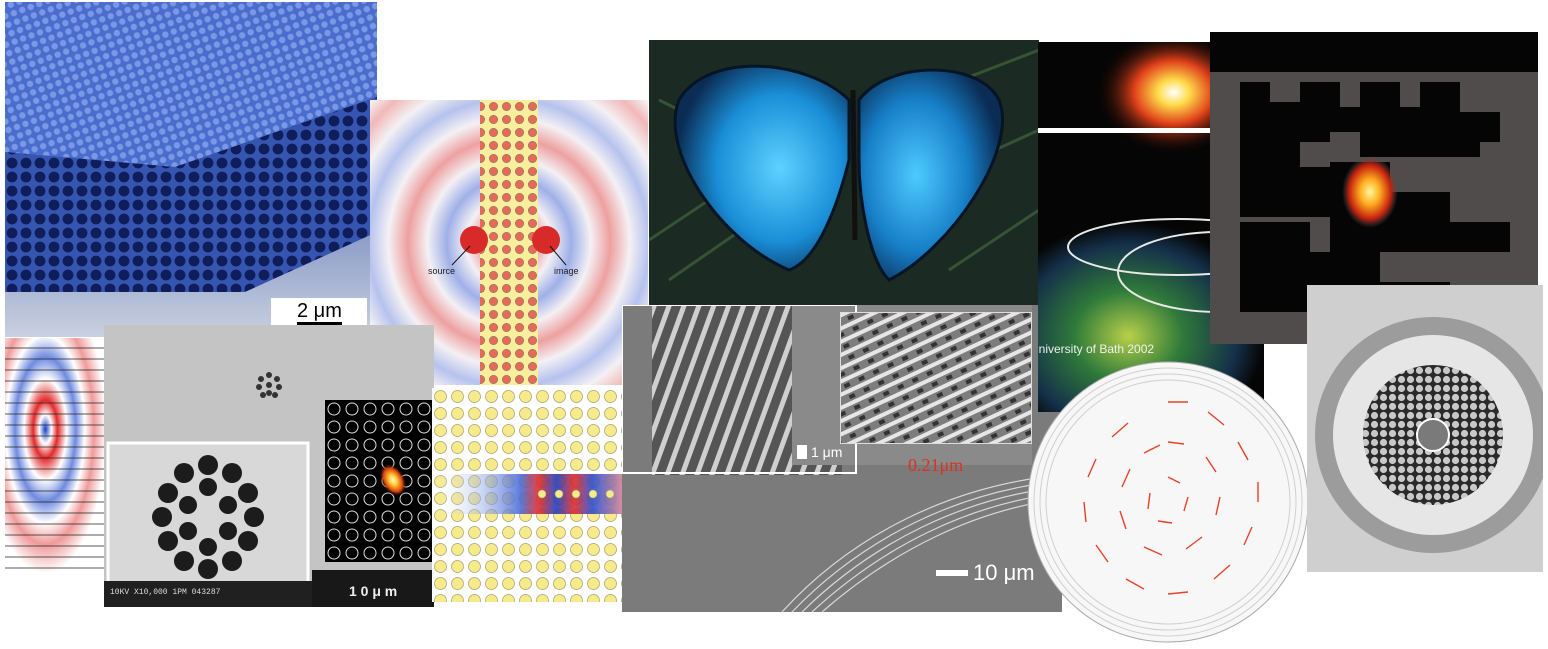 The image size is (1548, 649). Describe the element at coordinates (191, 169) in the screenshot. I see `opal-sem-image: 2 μm` at that location.